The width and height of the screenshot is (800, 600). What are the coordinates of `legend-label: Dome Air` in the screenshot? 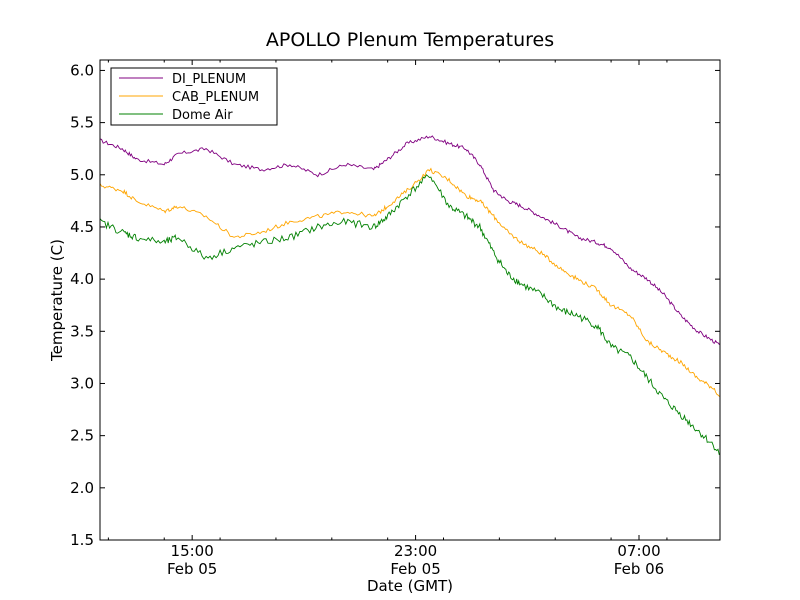 It's located at (202, 115).